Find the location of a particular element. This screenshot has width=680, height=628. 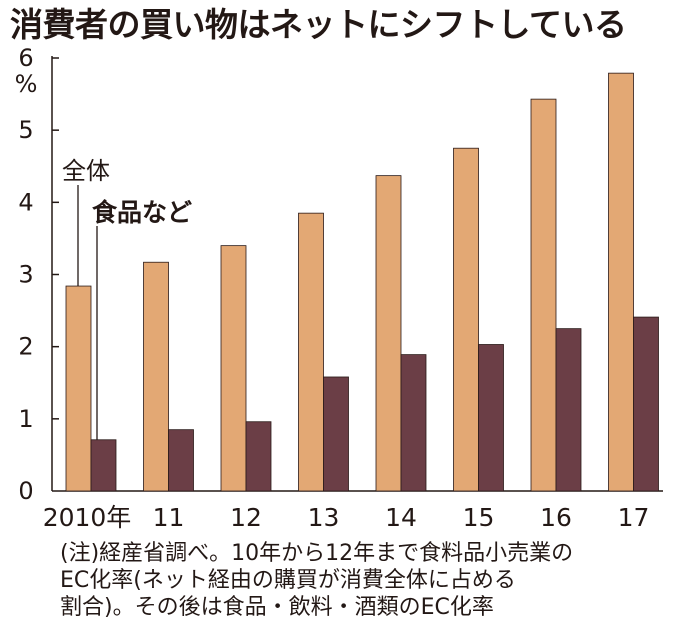

y-tick-label: 6 is located at coordinates (25, 58).